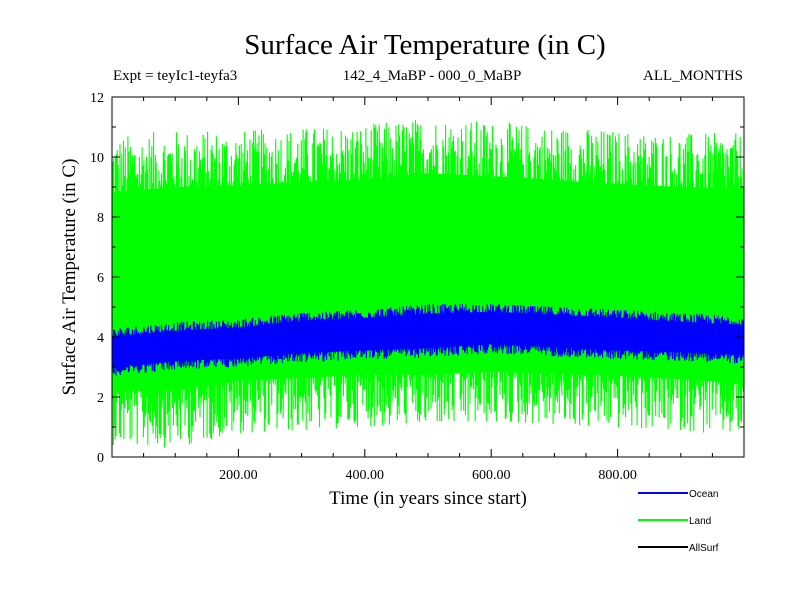  I want to click on legend-item-land: Land, so click(674, 521).